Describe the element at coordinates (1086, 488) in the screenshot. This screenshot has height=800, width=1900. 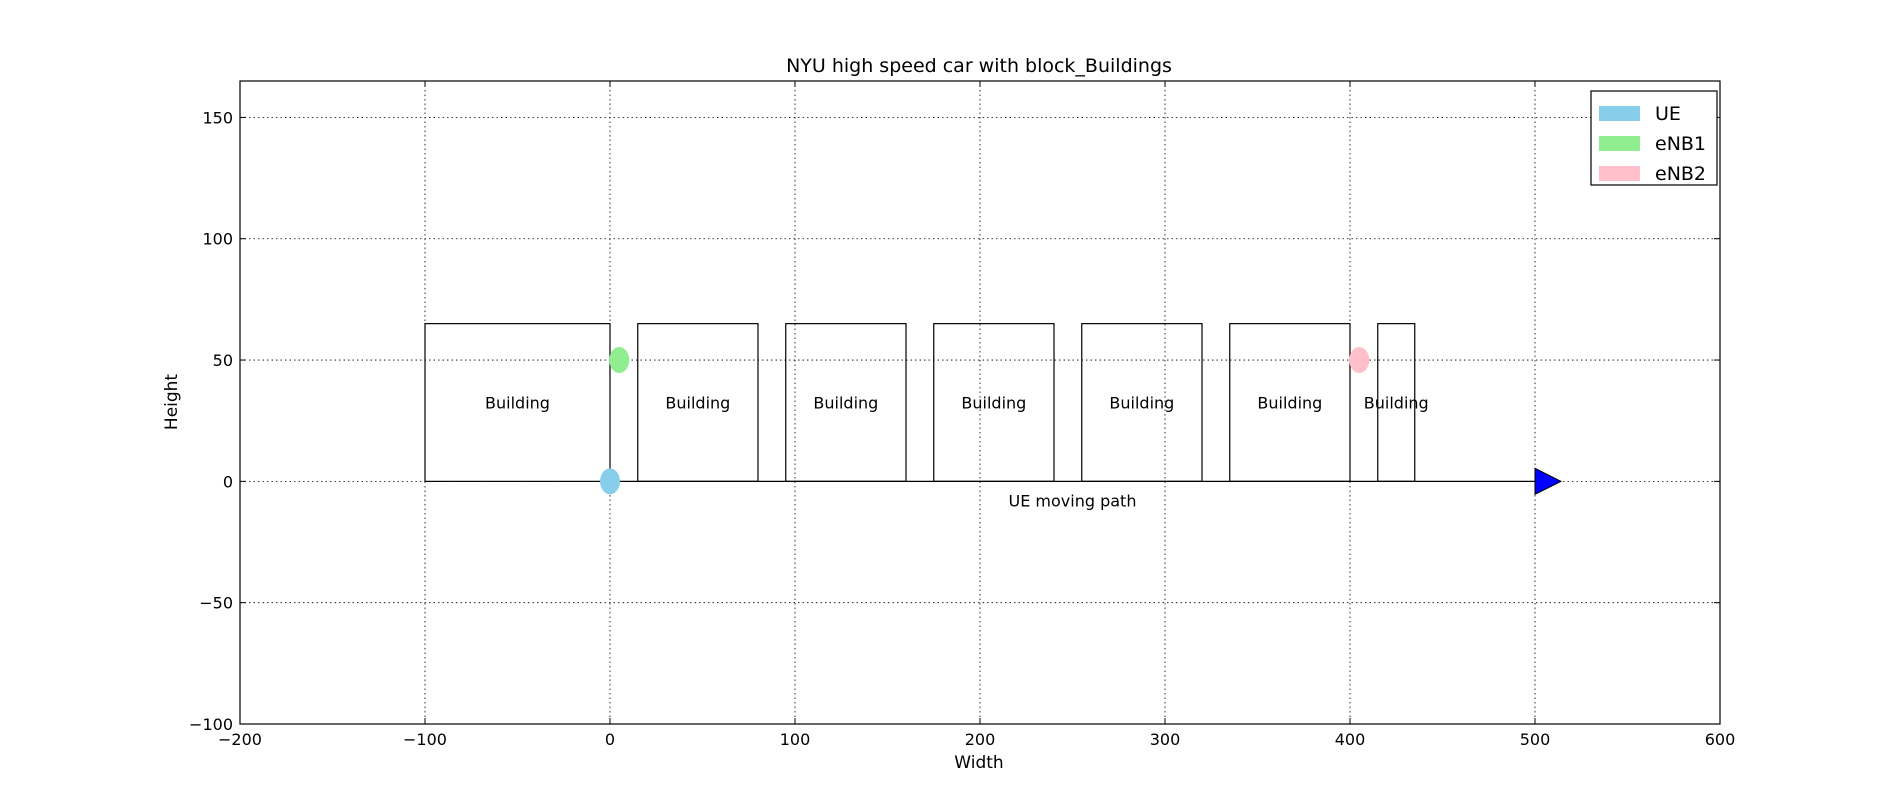
I see `path-layer: UE moving path` at that location.